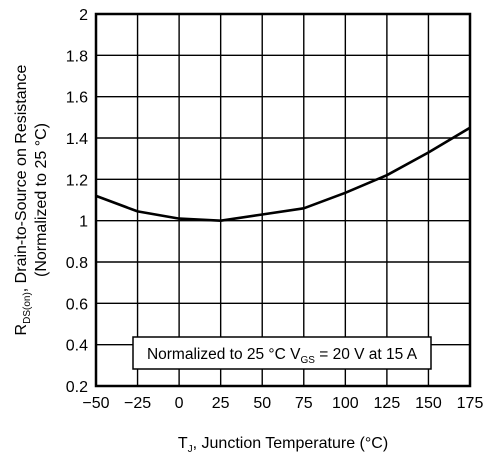 Image resolution: width=490 pixels, height=459 pixels. Describe the element at coordinates (262, 403) in the screenshot. I see `x-tick-label: 50` at that location.